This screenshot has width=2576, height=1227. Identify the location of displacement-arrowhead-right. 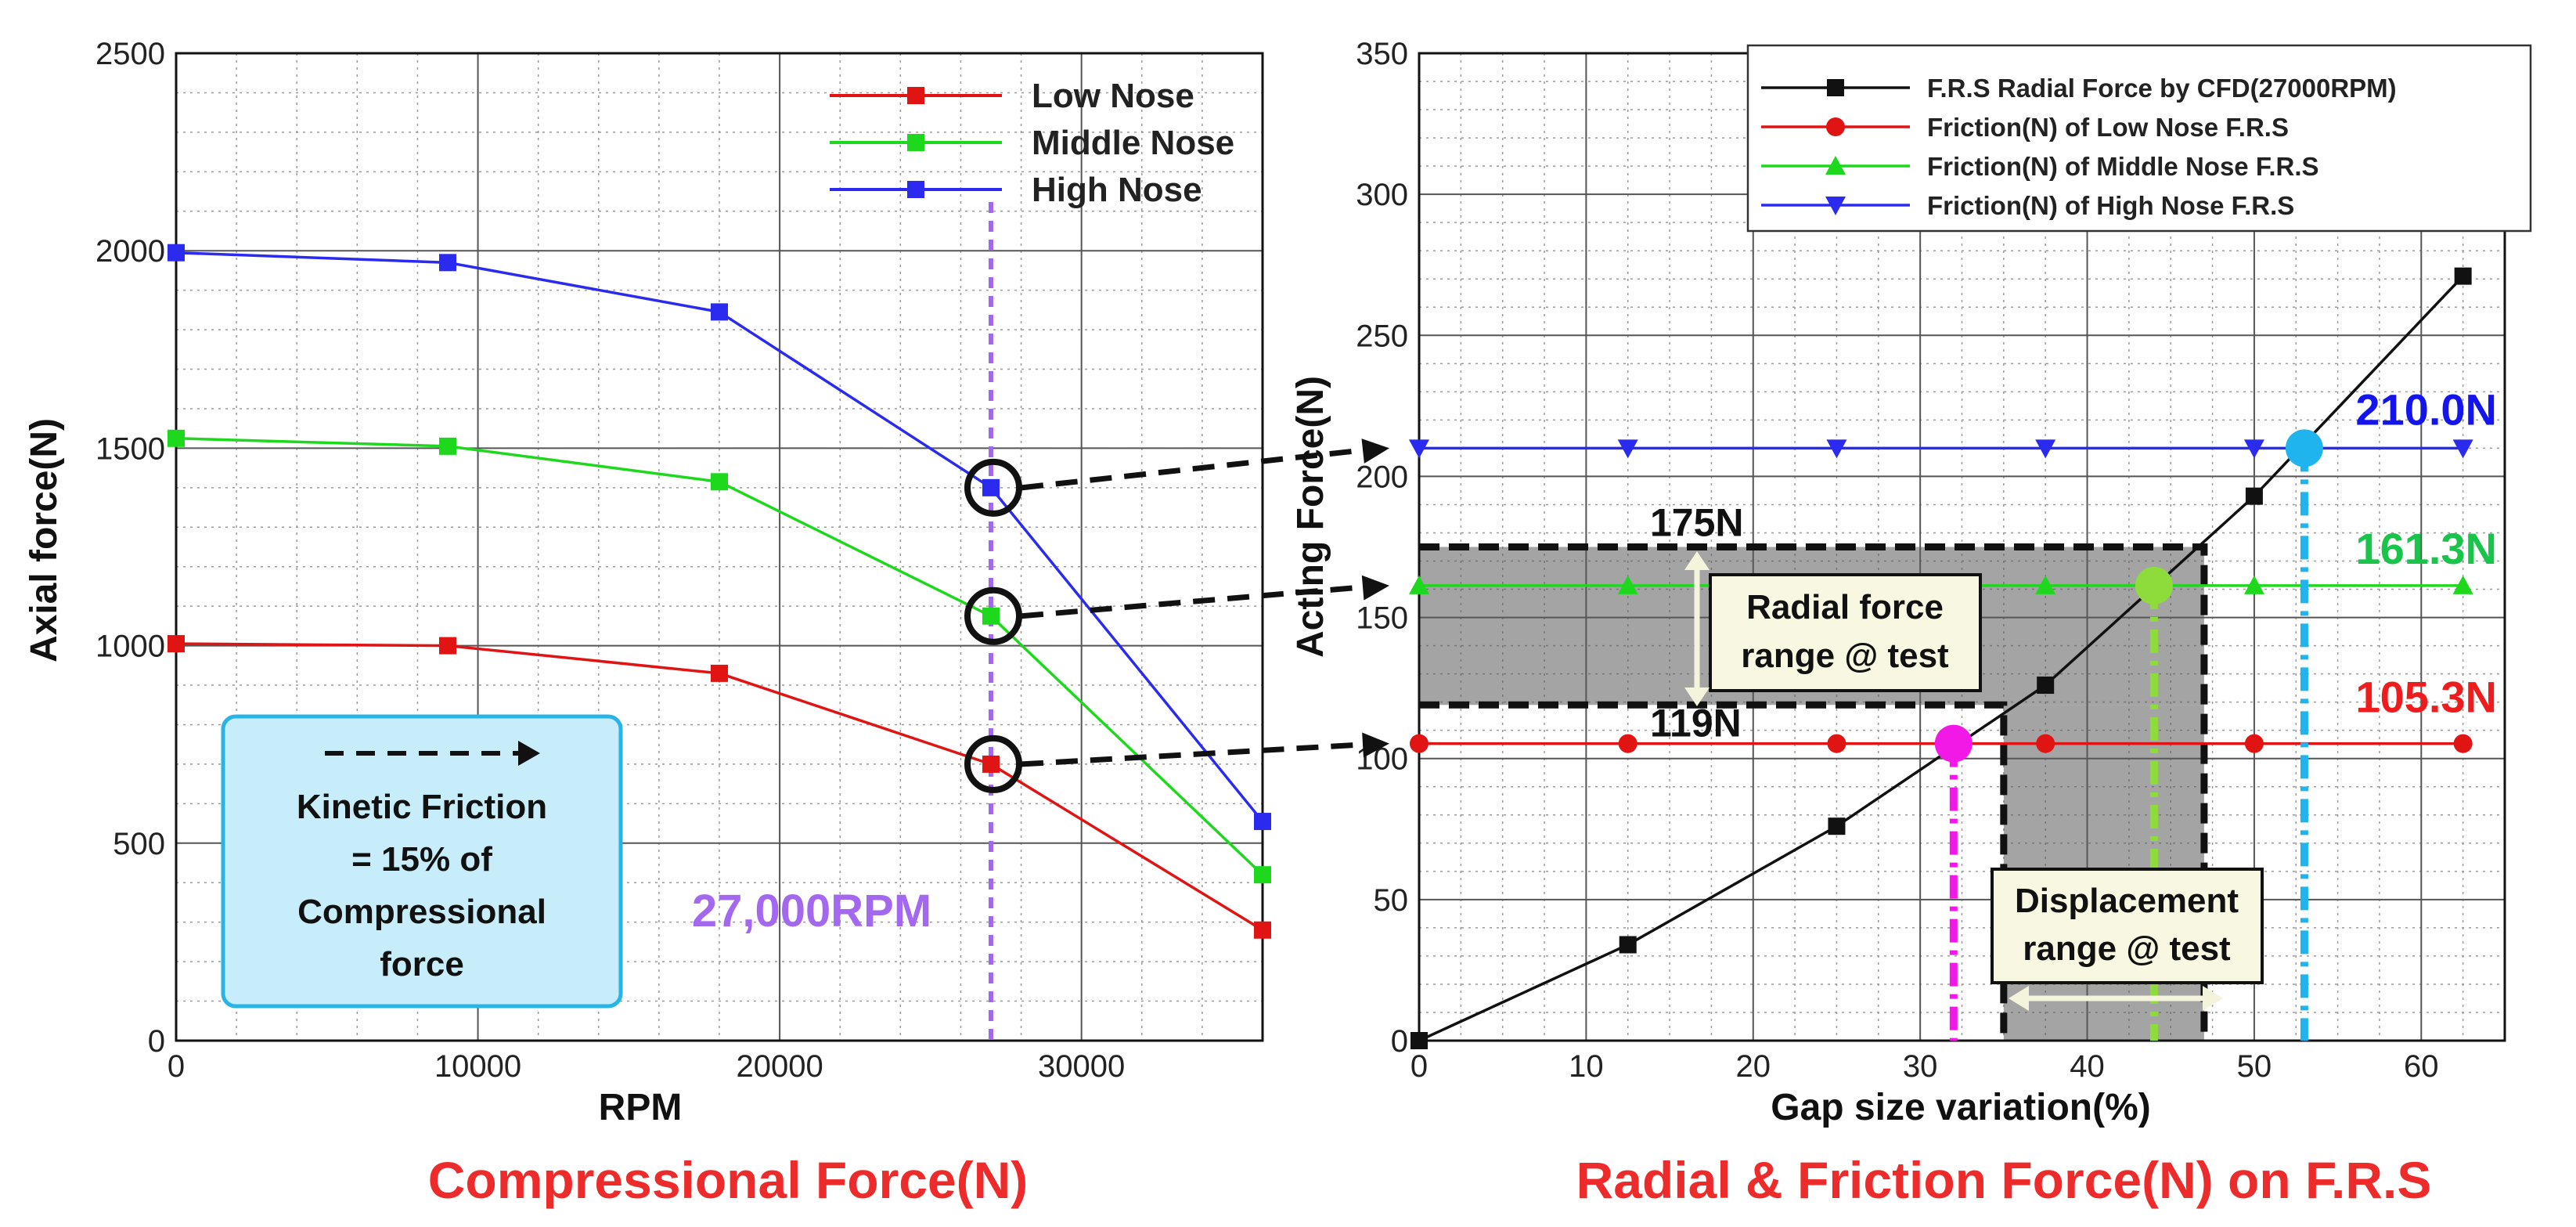
(2213, 998).